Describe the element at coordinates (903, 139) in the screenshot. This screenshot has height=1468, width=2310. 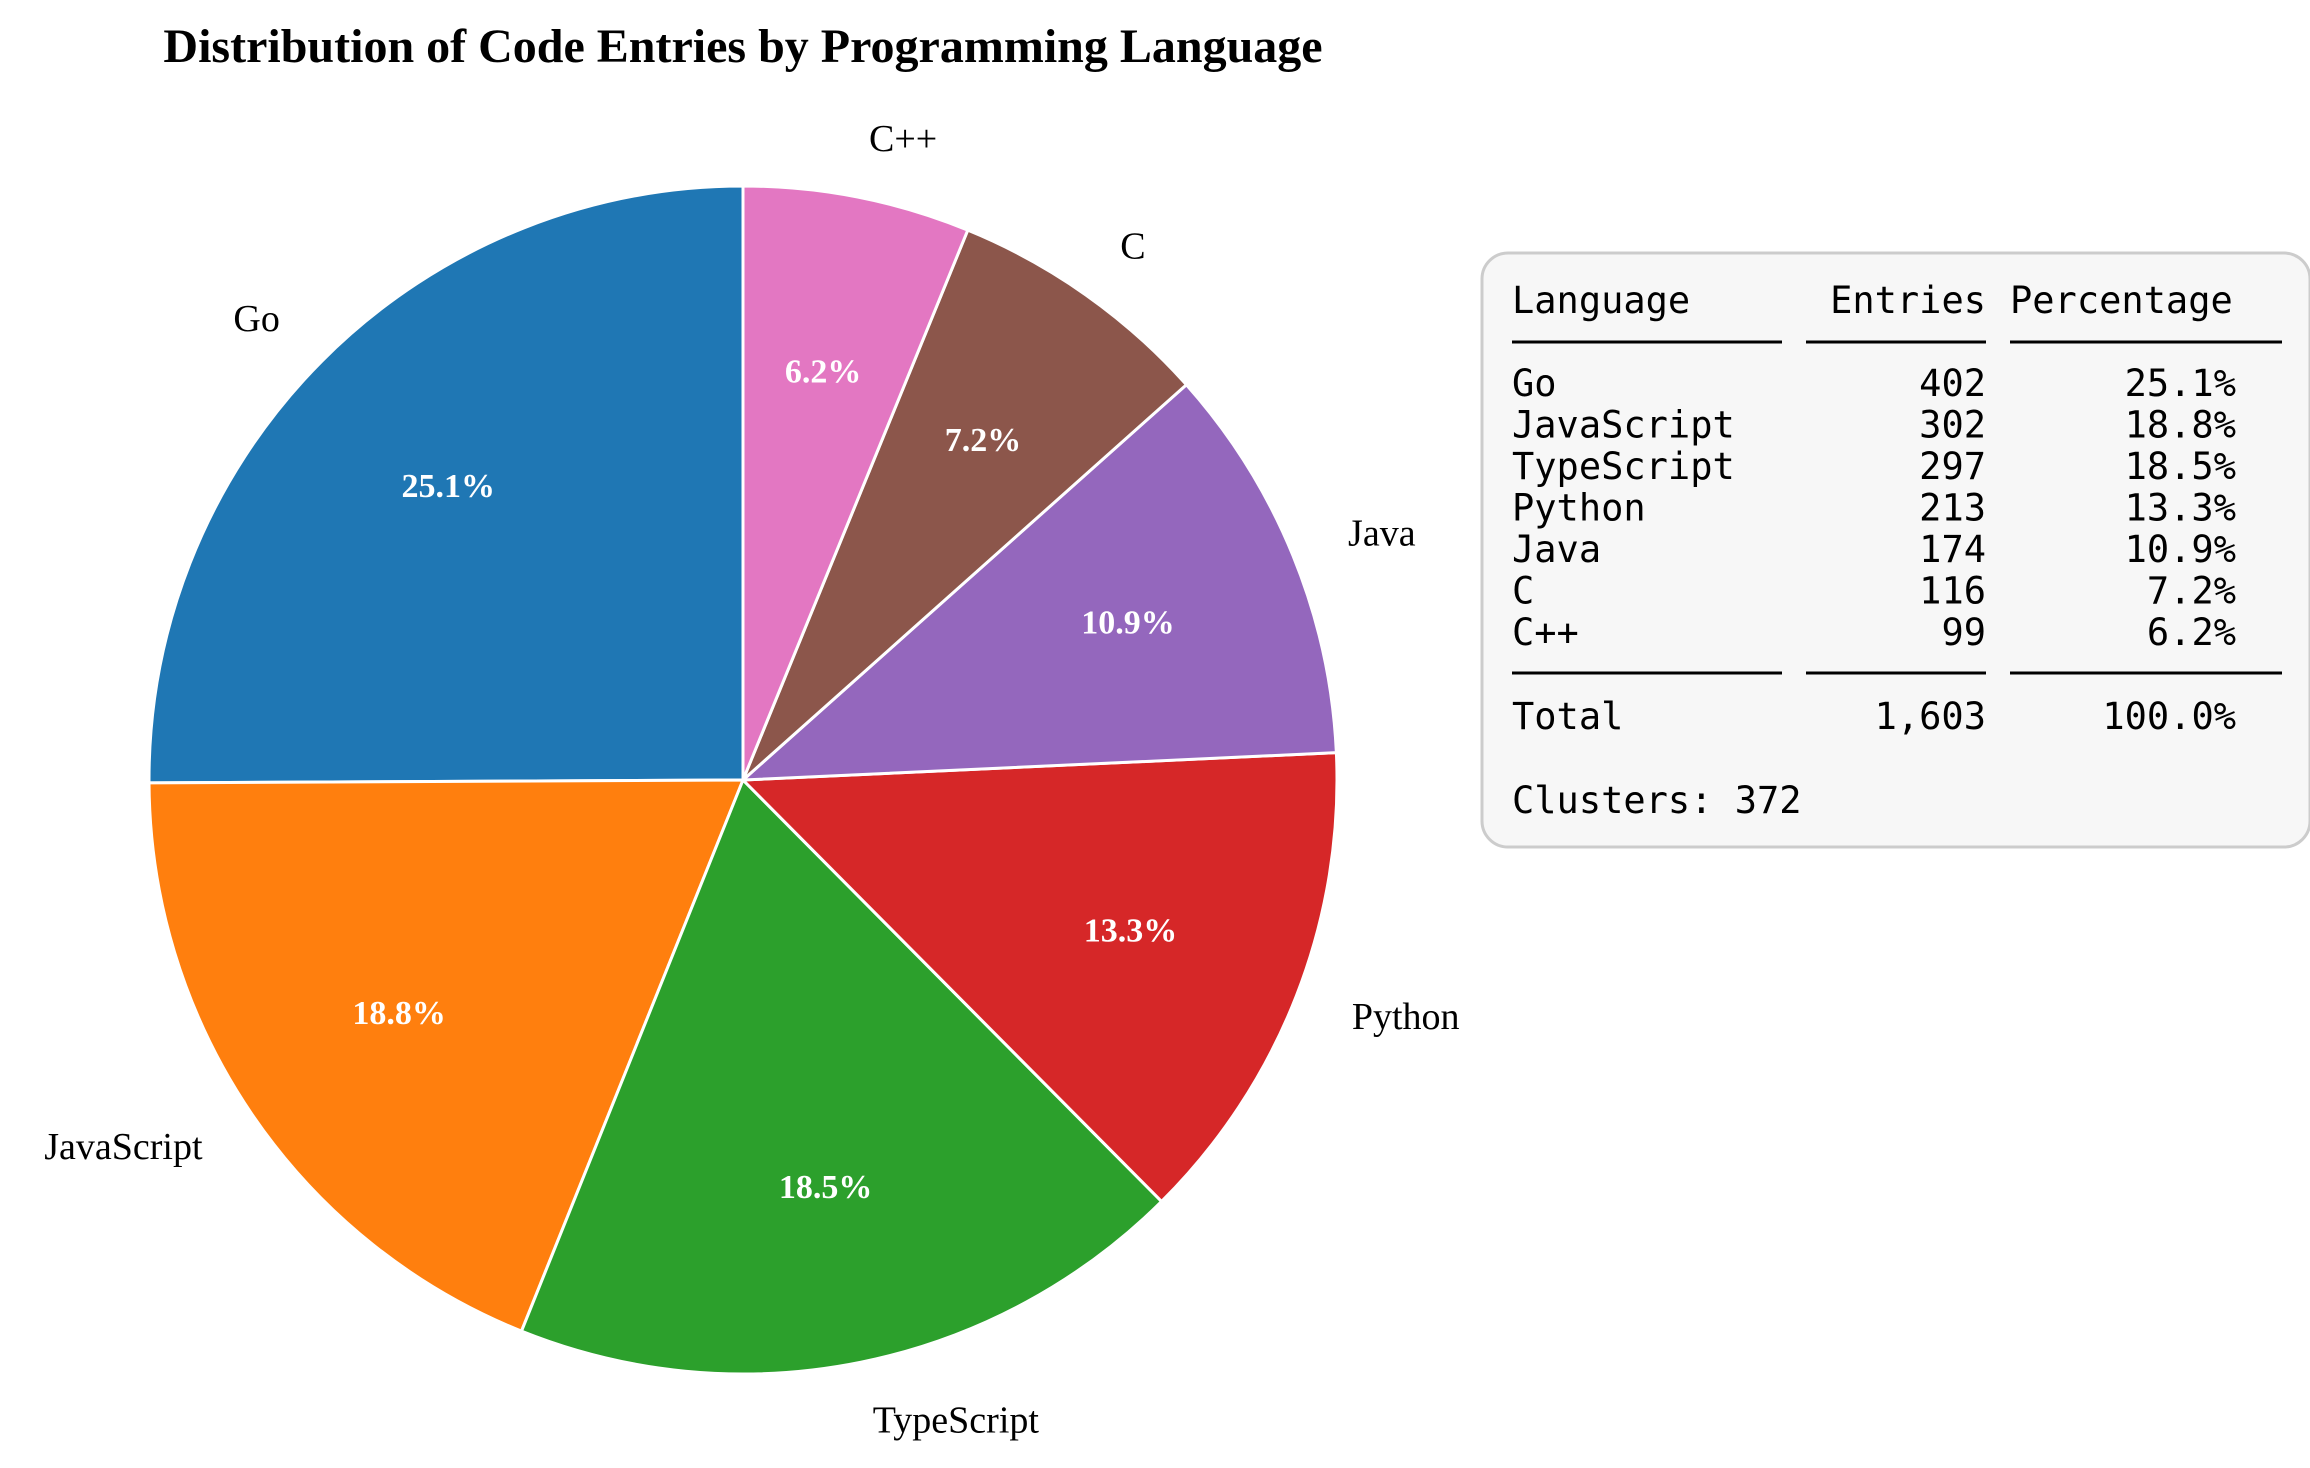
I see `slice-label-cplusplus: C++` at that location.